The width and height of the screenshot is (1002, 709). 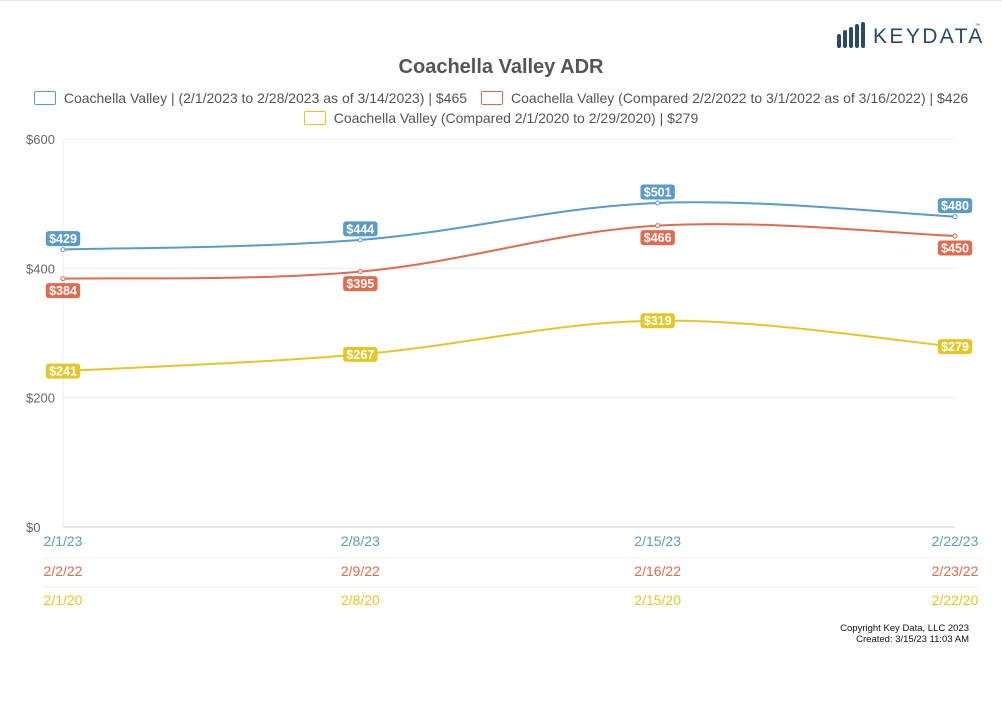 What do you see at coordinates (657, 600) in the screenshot?
I see `x-tick-label: 2/15/20` at bounding box center [657, 600].